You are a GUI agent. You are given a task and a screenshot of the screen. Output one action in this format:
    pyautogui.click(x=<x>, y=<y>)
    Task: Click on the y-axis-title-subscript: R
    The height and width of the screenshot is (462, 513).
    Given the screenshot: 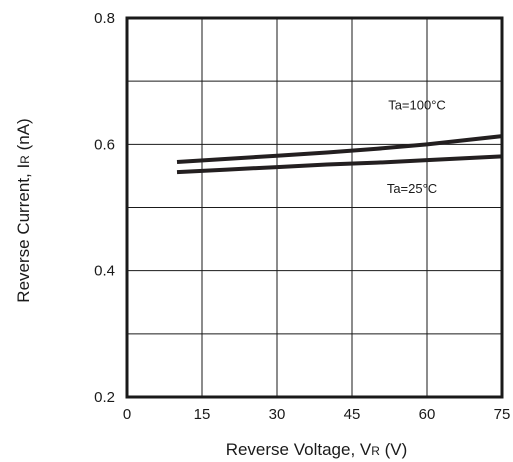 What is the action you would take?
    pyautogui.click(x=25, y=159)
    